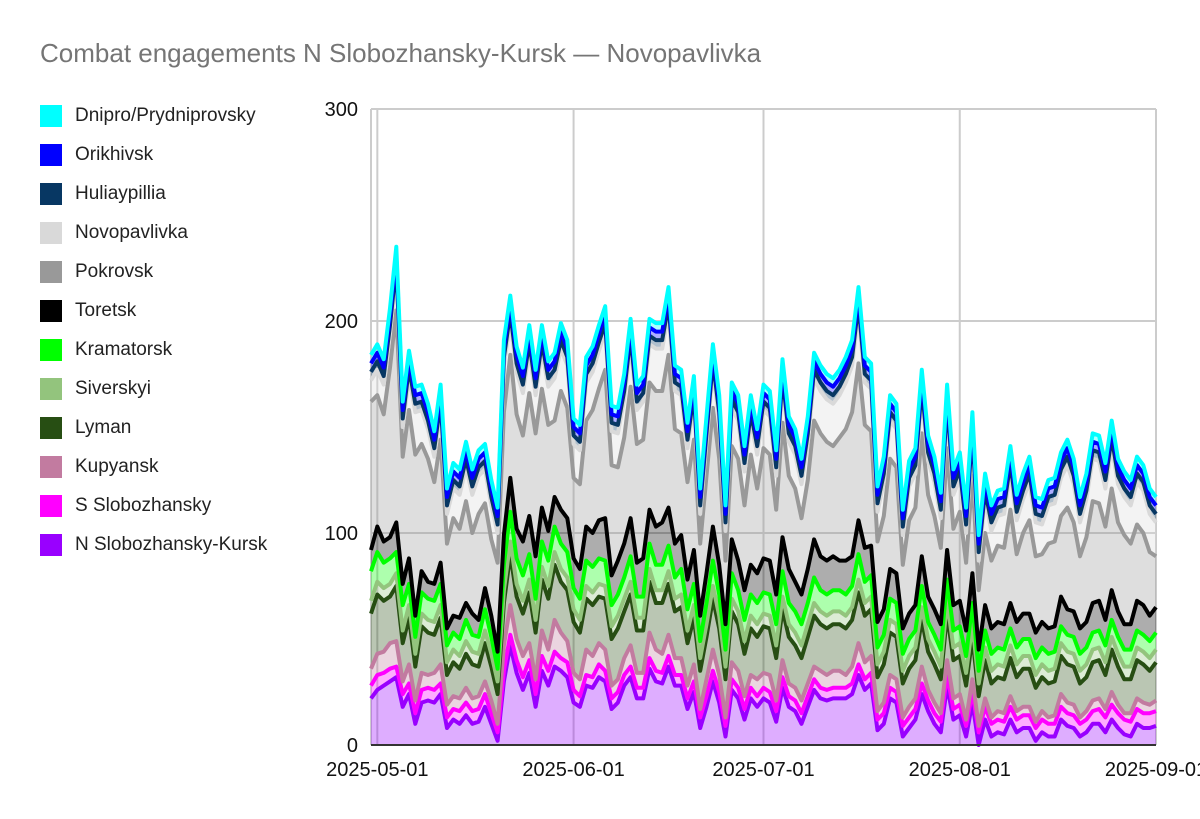 The width and height of the screenshot is (1200, 819). I want to click on legend-item: Orikhivsk, so click(153, 154).